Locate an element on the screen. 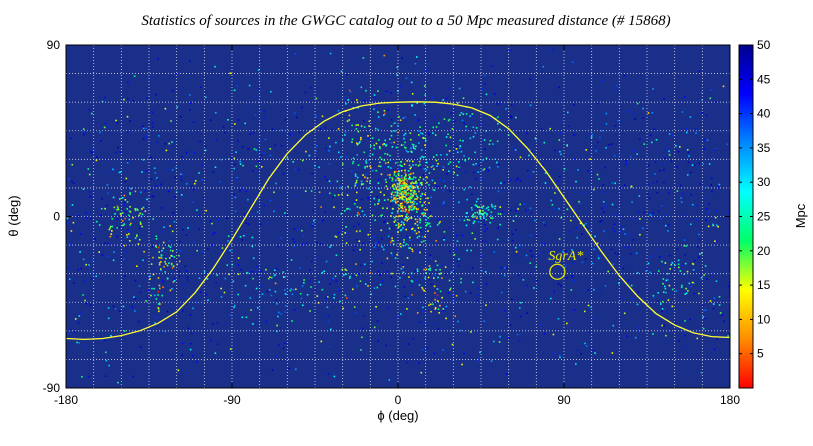 The width and height of the screenshot is (813, 446). colorbar-tick-label: 20 is located at coordinates (764, 251).